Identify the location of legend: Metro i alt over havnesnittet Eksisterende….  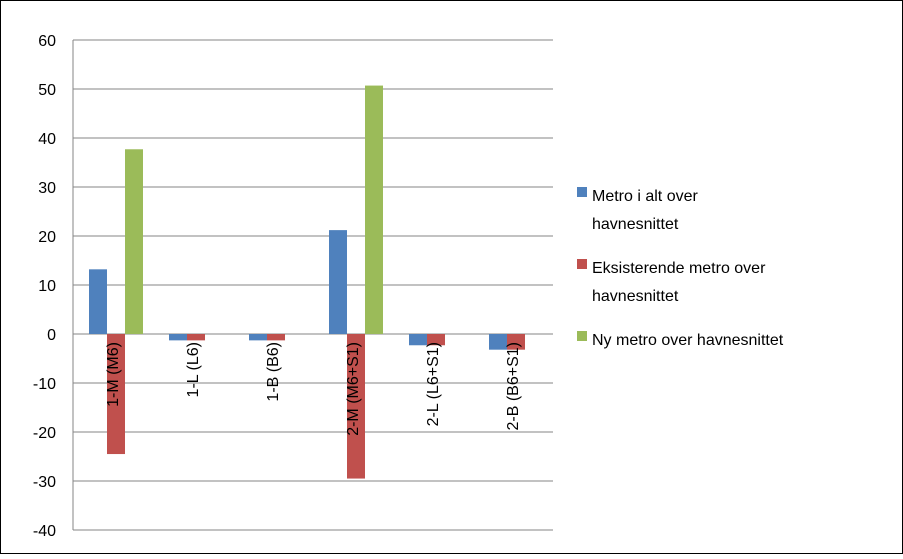
(680, 268).